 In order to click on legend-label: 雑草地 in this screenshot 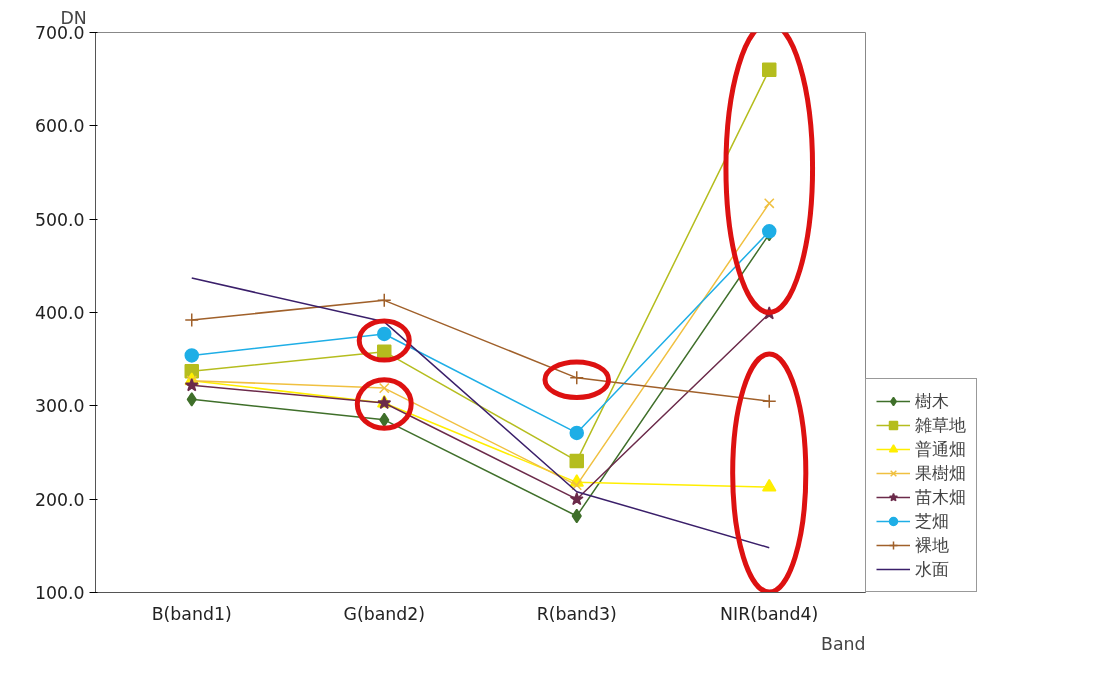, I will do `click(940, 425)`.